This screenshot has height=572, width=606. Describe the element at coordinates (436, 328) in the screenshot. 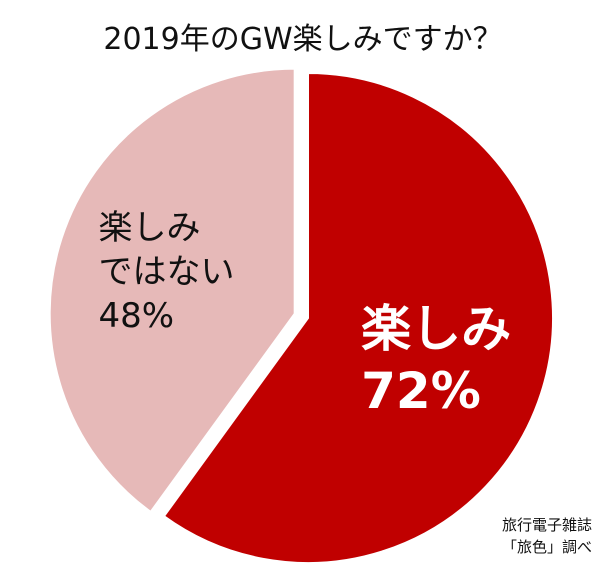

I see `category-label: 楽しみ` at that location.